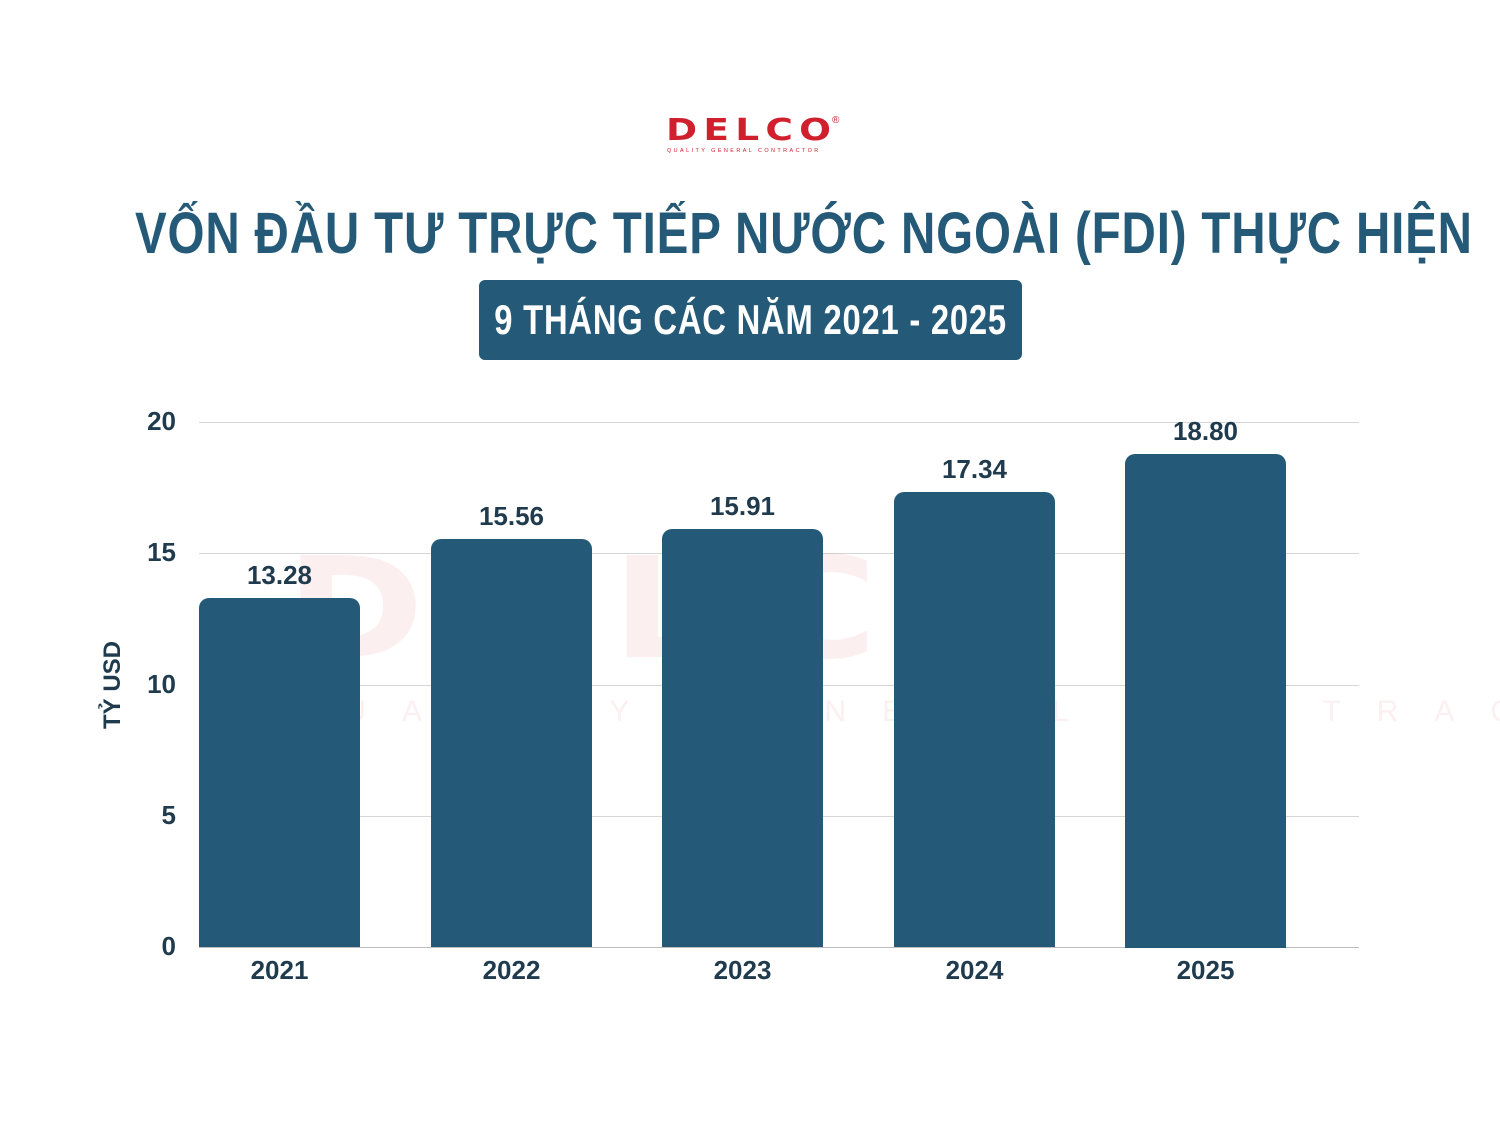 The height and width of the screenshot is (1125, 1500). I want to click on bar-value-label: 17.34, so click(974, 469).